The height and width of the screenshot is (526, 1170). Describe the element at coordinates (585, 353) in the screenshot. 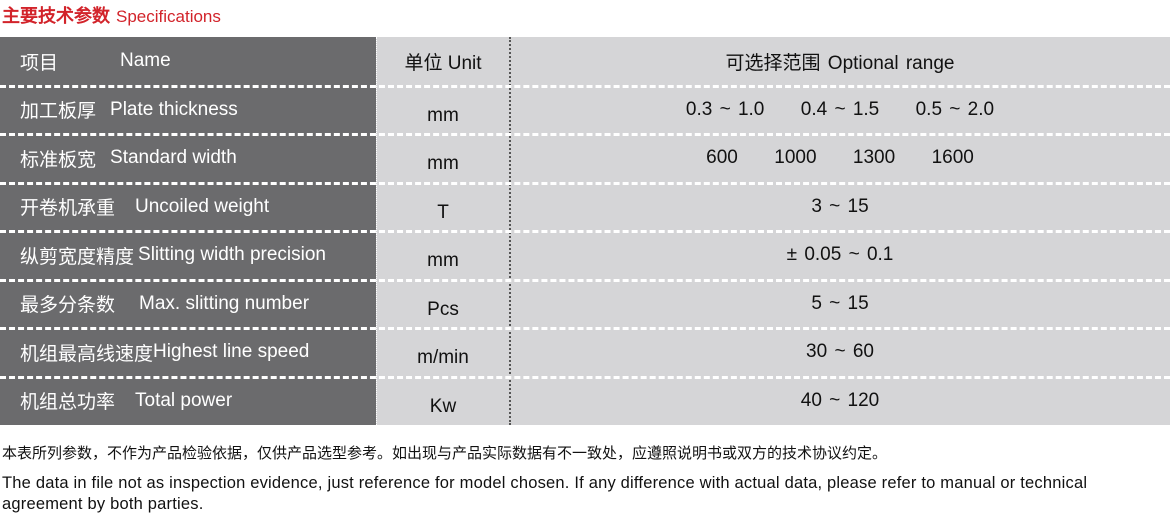

I see `table-row: 机组最高线速度 Highest line speed m/min 30 ~ 60` at that location.